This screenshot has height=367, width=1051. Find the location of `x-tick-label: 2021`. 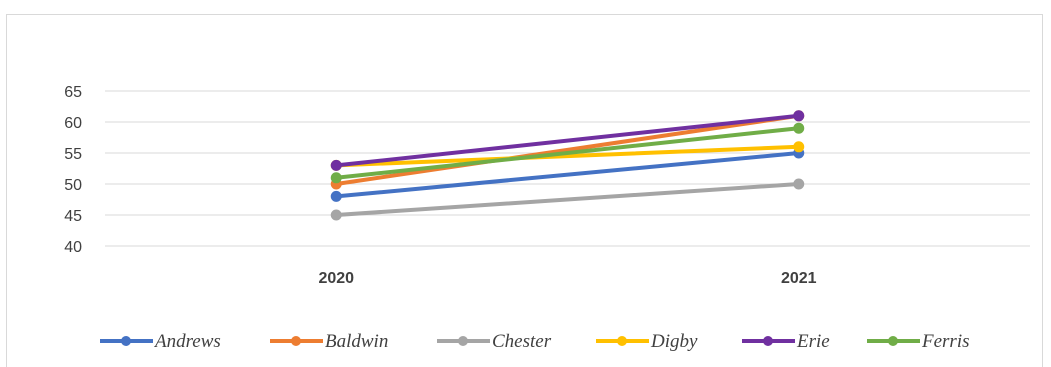

x-tick-label: 2021 is located at coordinates (799, 278).